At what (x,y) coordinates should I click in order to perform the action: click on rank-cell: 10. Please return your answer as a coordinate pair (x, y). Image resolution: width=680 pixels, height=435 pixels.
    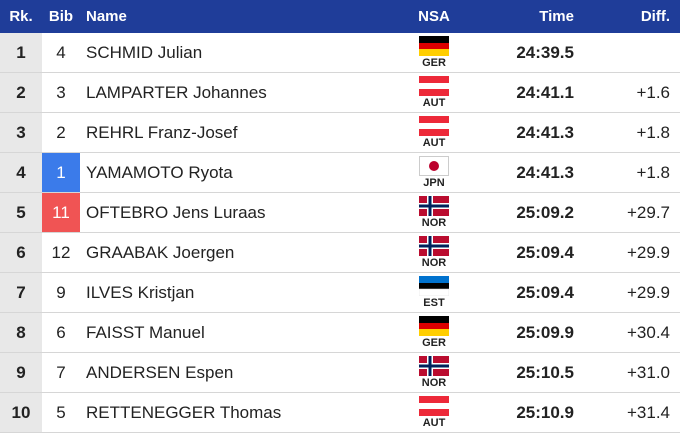
    Looking at the image, I should click on (21, 412).